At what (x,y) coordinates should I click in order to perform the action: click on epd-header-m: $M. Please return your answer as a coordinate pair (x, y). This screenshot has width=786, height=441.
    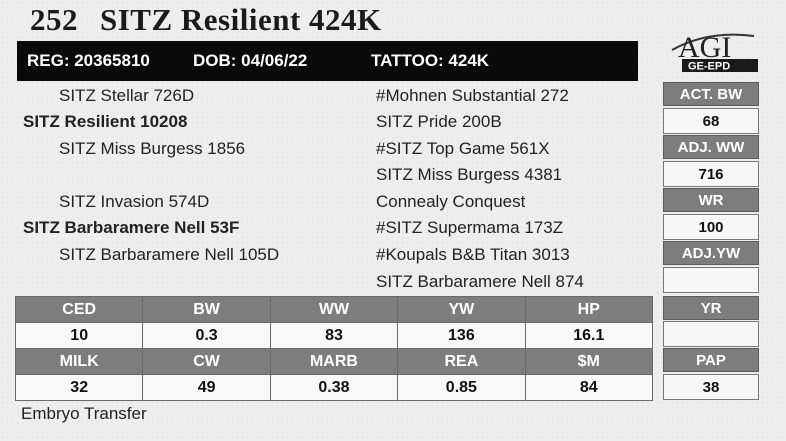
    Looking at the image, I should click on (589, 361).